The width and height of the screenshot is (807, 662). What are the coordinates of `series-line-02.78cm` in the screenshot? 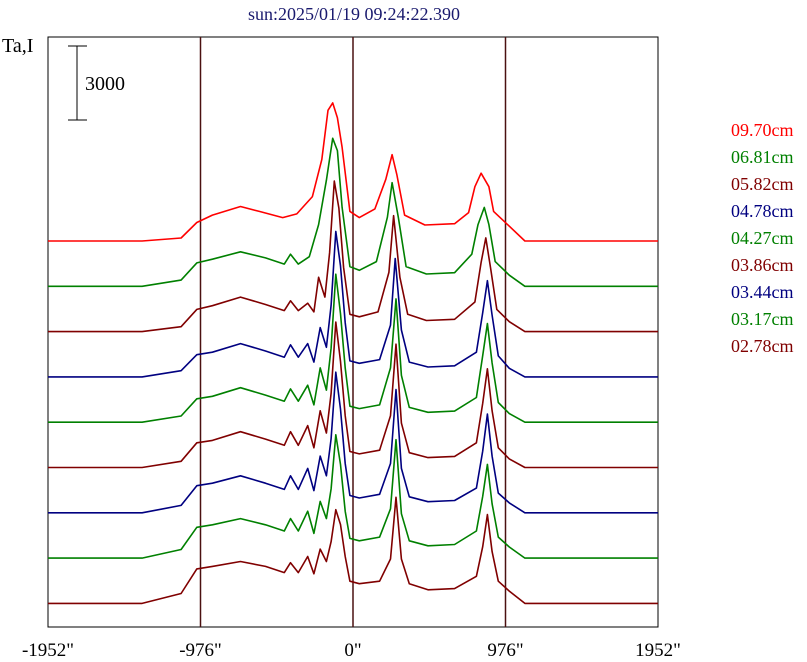 It's located at (353, 550).